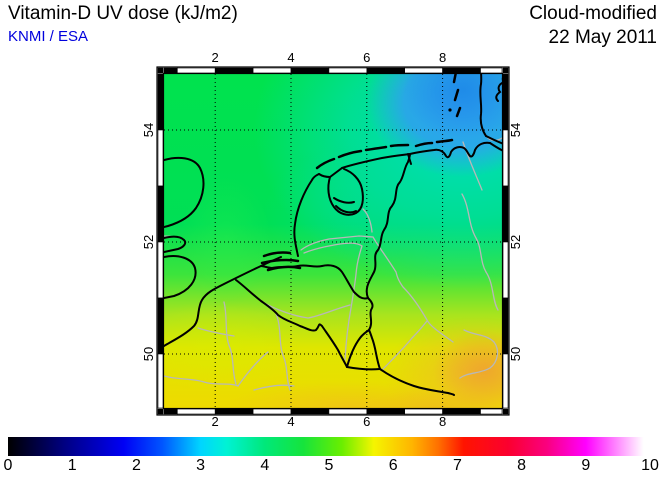  I want to click on lat-tick-right: 52, so click(515, 242).